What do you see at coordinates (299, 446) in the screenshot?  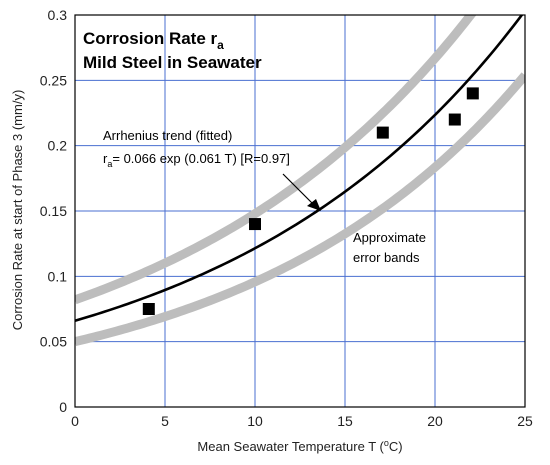 I see `x-axis-label: Mean Seawater Temperature T (oC)` at bounding box center [299, 446].